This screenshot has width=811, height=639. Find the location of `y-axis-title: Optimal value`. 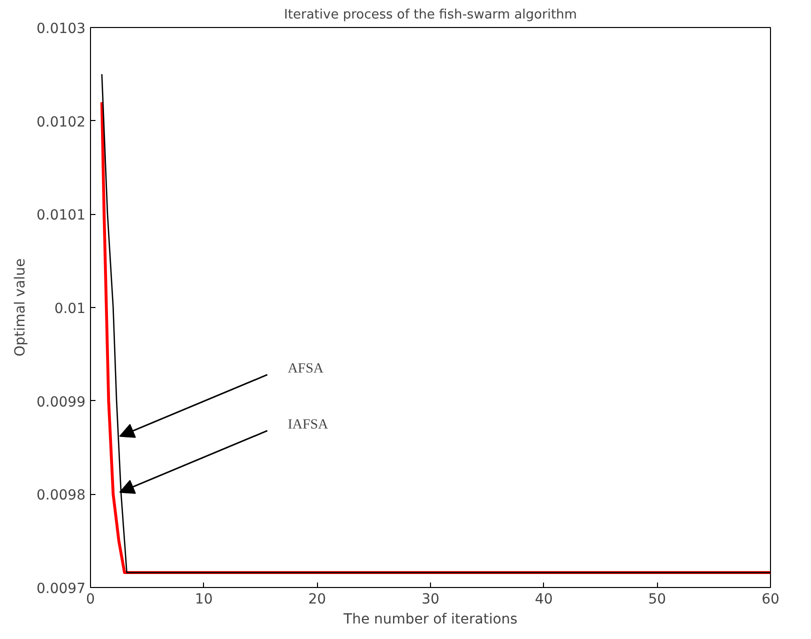

y-axis-title: Optimal value is located at coordinates (20, 307).